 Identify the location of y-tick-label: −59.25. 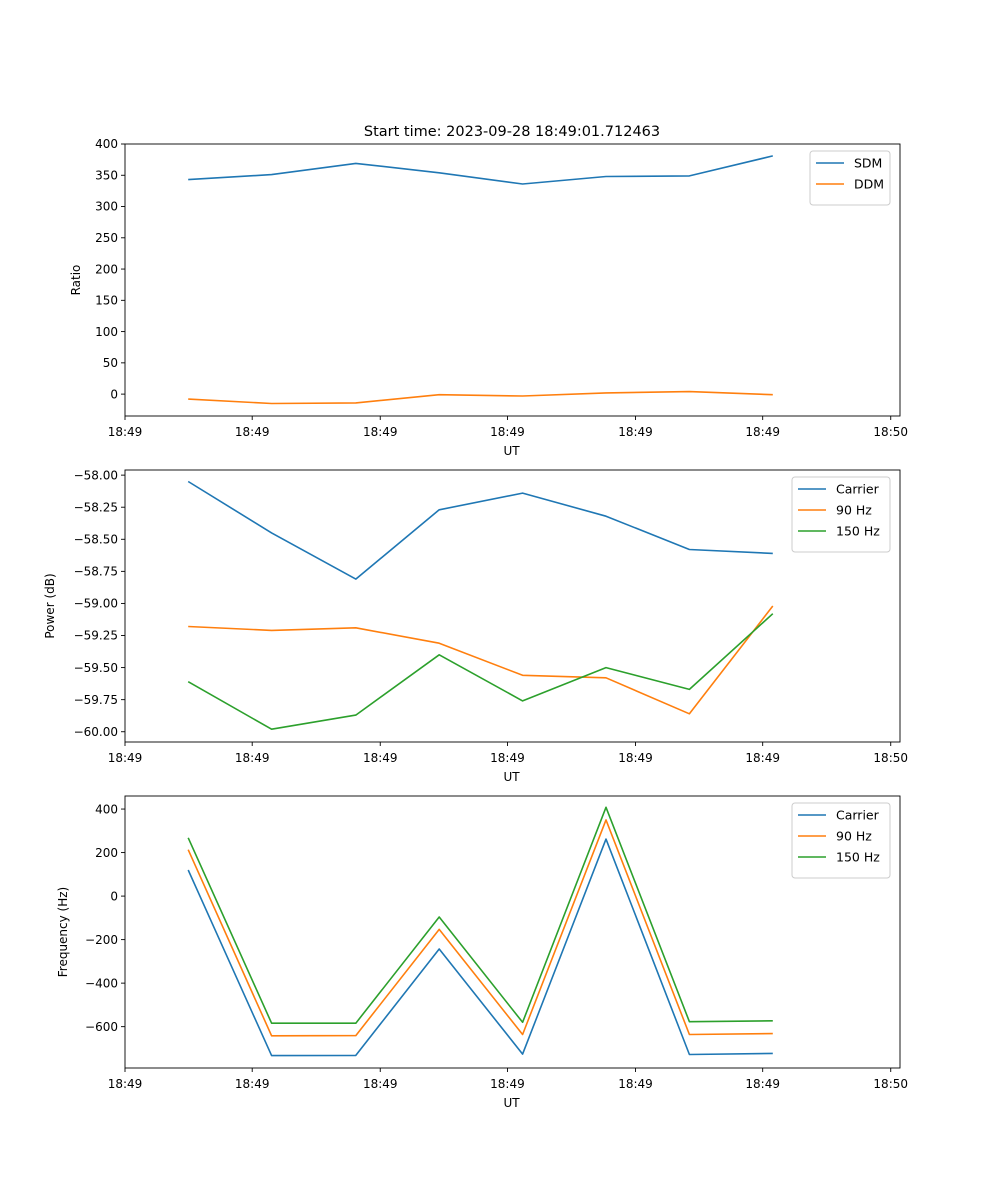
(96, 636).